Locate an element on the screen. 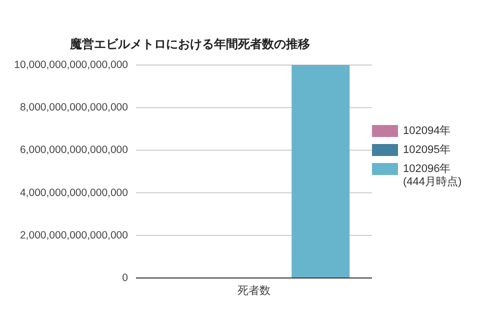 This screenshot has height=320, width=480. y-tick-label: 6,000,000,000,000,000 is located at coordinates (74, 150).